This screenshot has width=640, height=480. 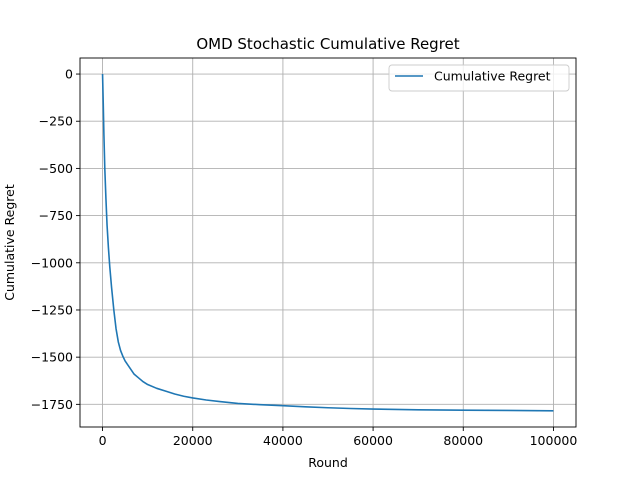 What do you see at coordinates (55, 239) in the screenshot?
I see `y-axis: 0 −250 −500 −750 −1000 −1250 −1500 −1750` at bounding box center [55, 239].